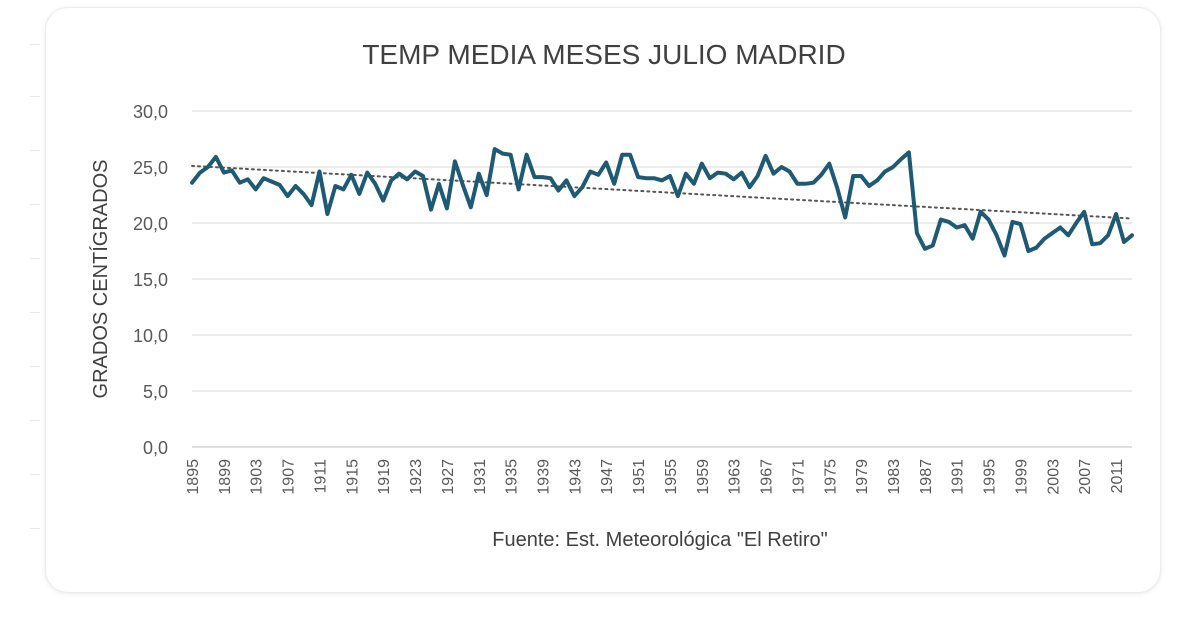  I want to click on x-tick-label: 1991, so click(958, 477).